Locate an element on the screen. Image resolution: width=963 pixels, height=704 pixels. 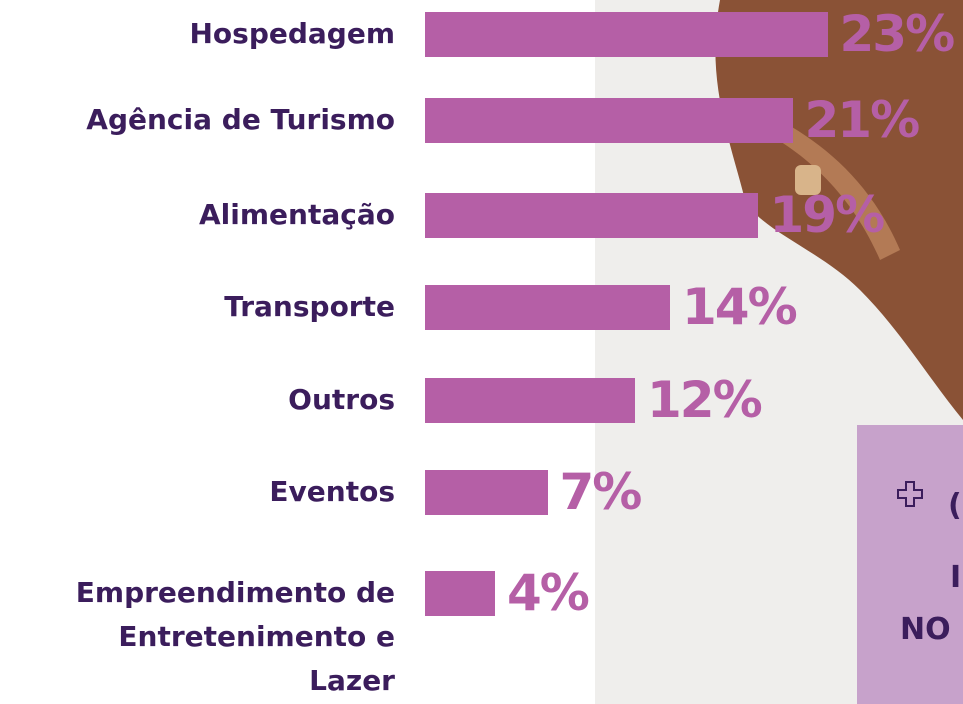
value-label: 12% is located at coordinates (705, 400).